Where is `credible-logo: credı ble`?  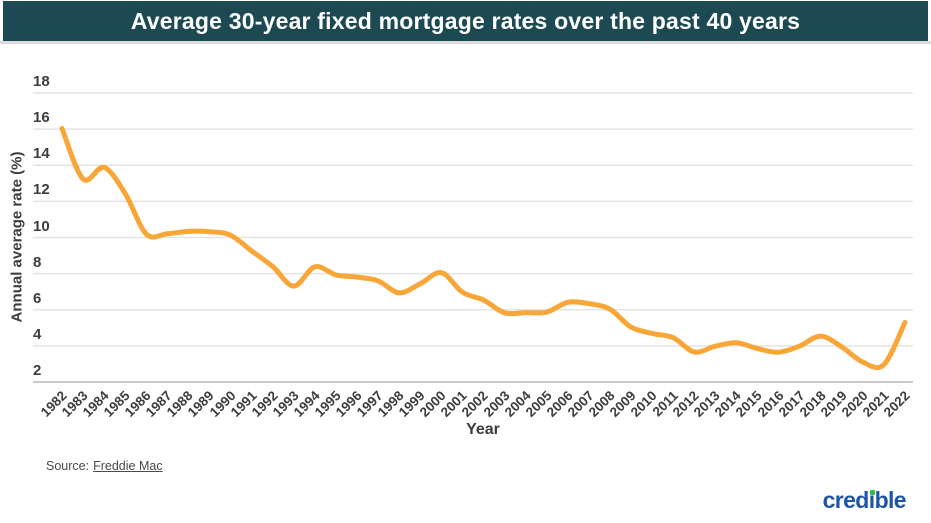 credible-logo: credı ble is located at coordinates (864, 500).